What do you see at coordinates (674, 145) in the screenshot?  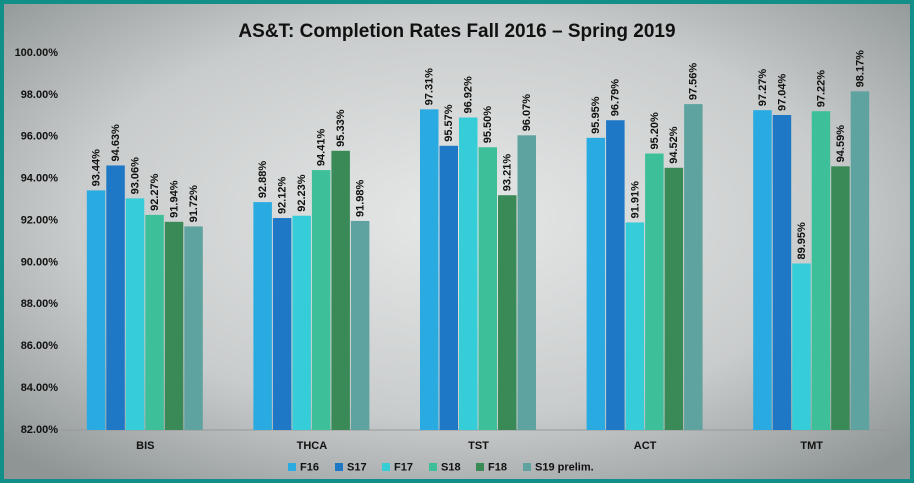 I see `value-label: 94.52%` at bounding box center [674, 145].